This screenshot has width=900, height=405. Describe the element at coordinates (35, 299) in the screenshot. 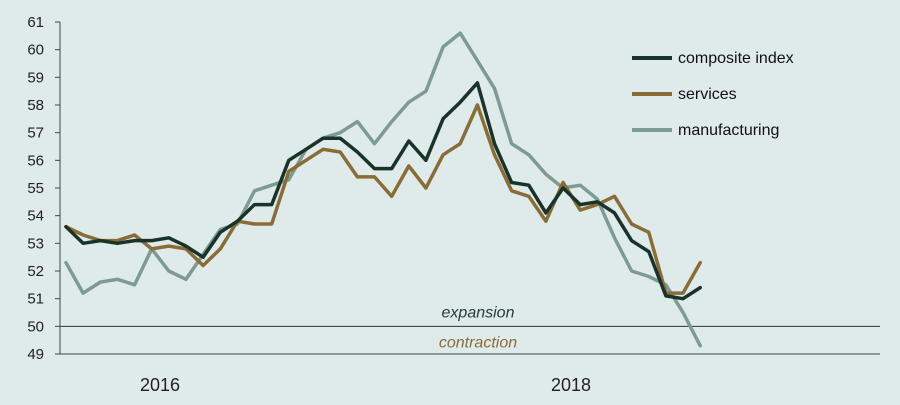

I see `y-tick-label: 51` at that location.